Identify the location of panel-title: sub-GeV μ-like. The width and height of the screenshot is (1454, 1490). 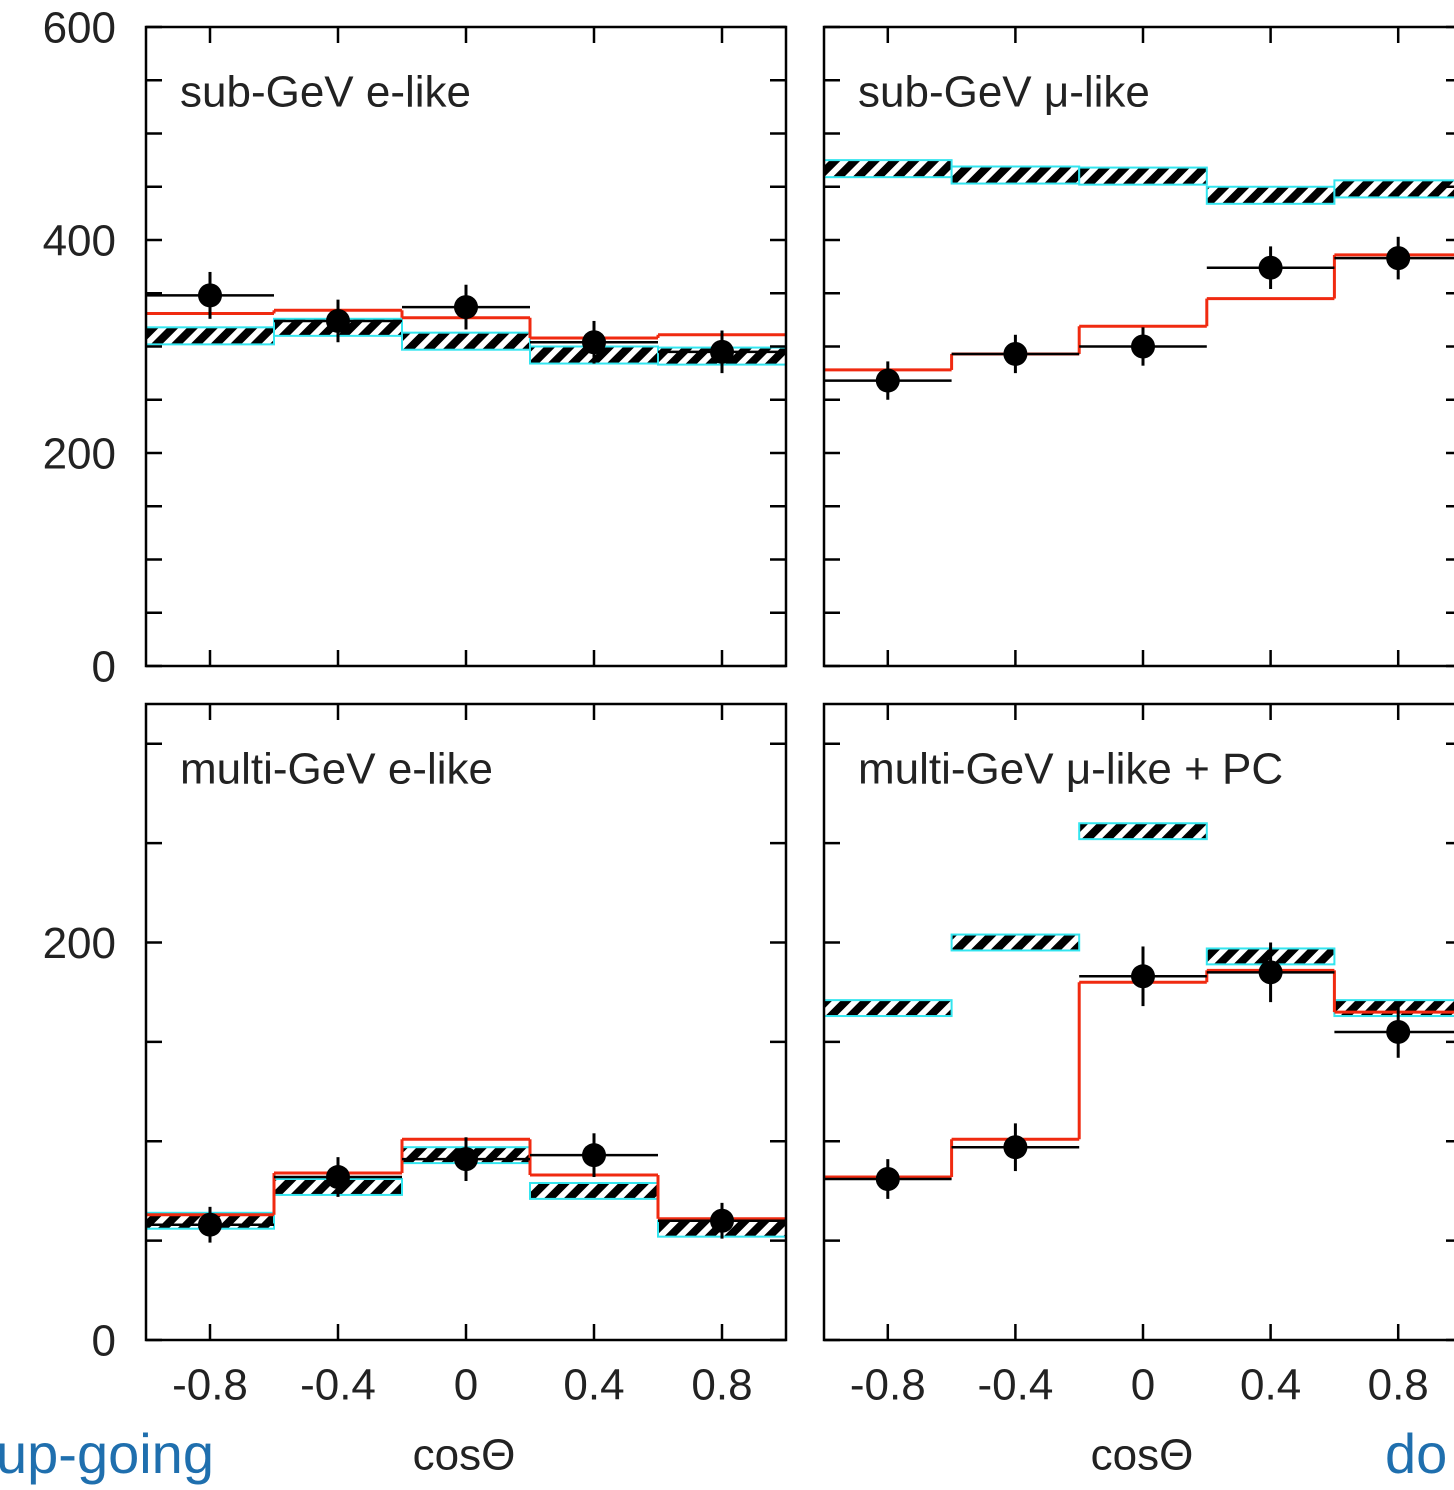
(1004, 92).